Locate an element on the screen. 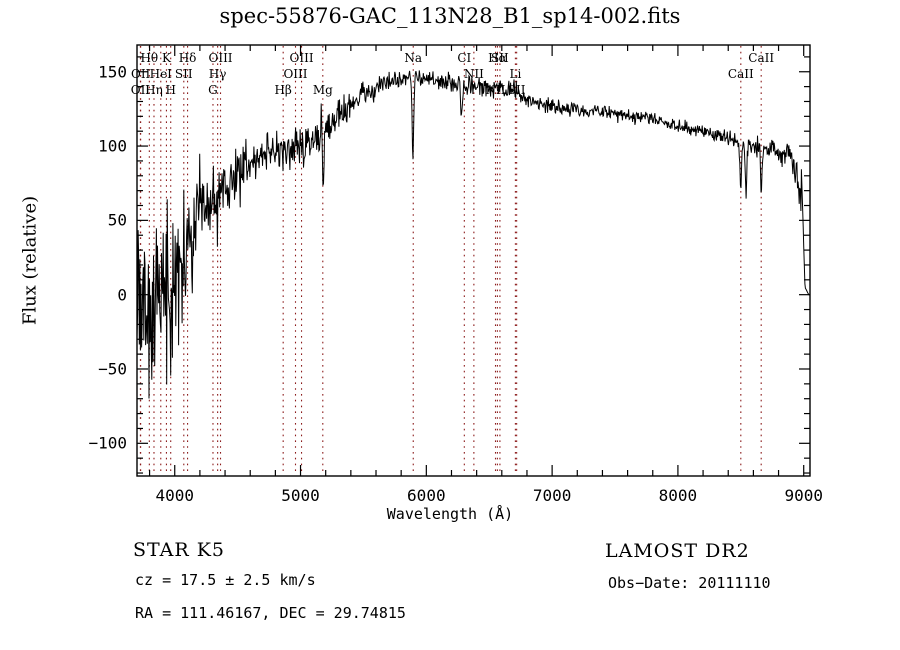 The width and height of the screenshot is (900, 650). line-label-Mg: Mg is located at coordinates (322, 90).